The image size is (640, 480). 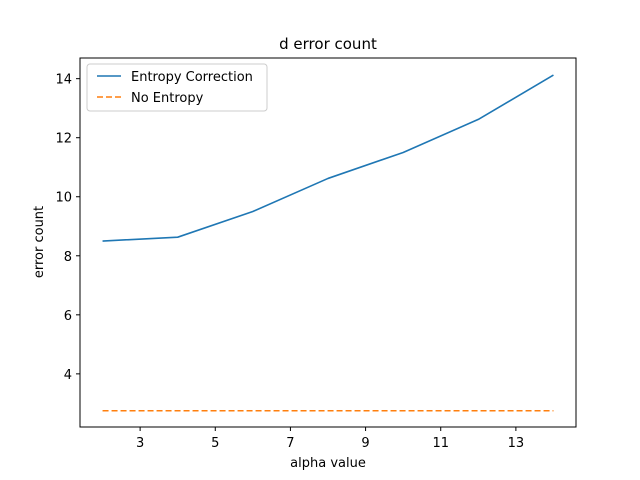 What do you see at coordinates (215, 443) in the screenshot?
I see `x-tick-label: 5` at bounding box center [215, 443].